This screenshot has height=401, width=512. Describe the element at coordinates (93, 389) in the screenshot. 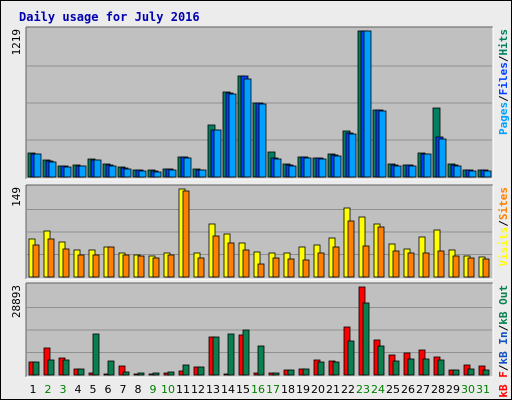

I see `x-tick-label: 5` at that location.